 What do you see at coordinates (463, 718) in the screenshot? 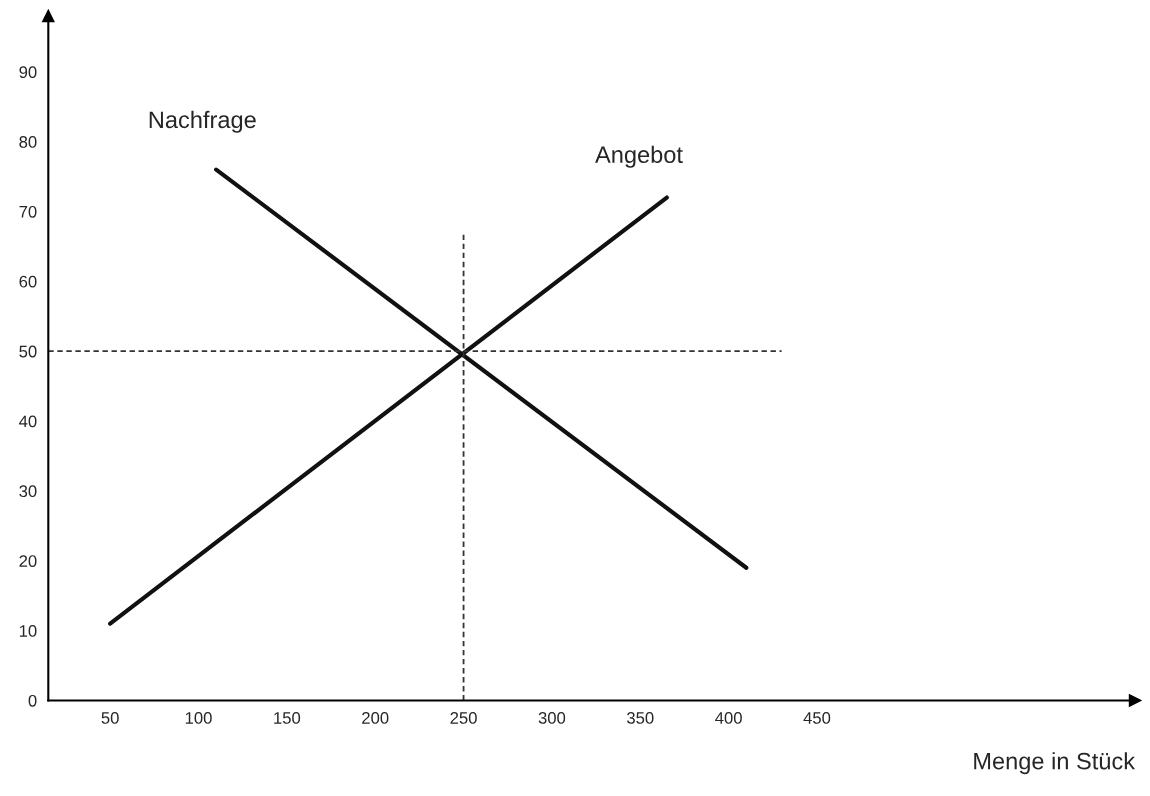
I see `x-tick-label: 250` at bounding box center [463, 718].